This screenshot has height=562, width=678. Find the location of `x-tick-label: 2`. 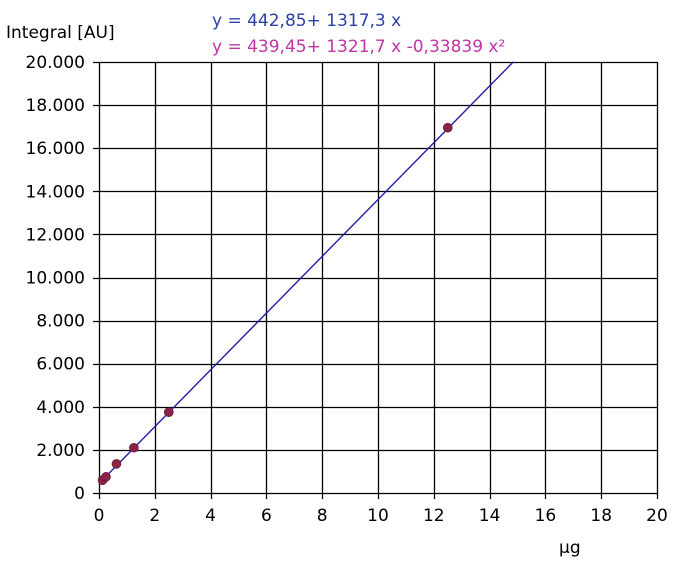

x-tick-label: 2 is located at coordinates (154, 516).